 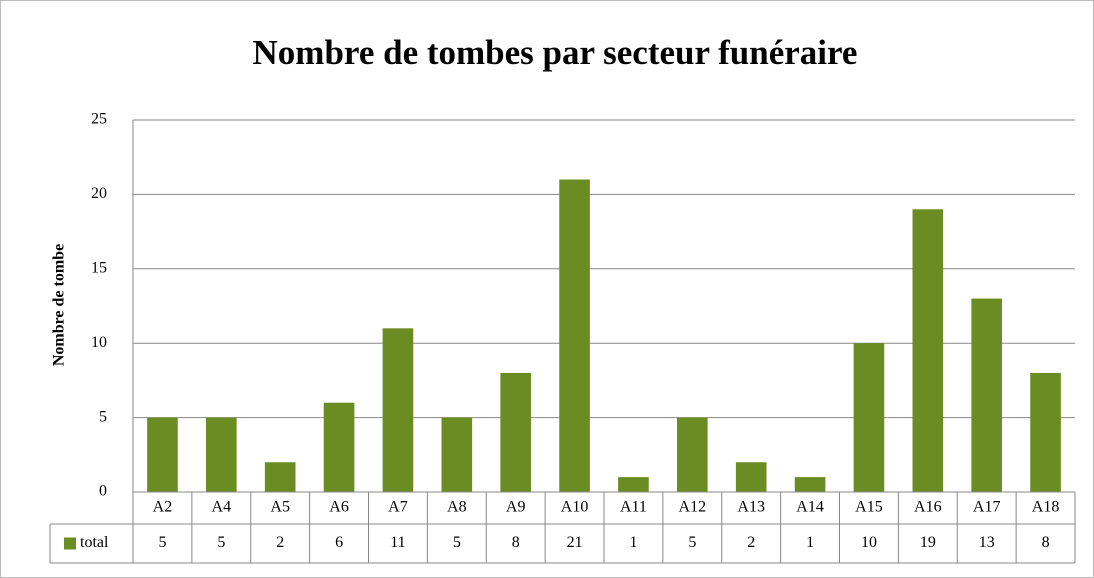 What do you see at coordinates (987, 542) in the screenshot?
I see `data-table-value: 13` at bounding box center [987, 542].